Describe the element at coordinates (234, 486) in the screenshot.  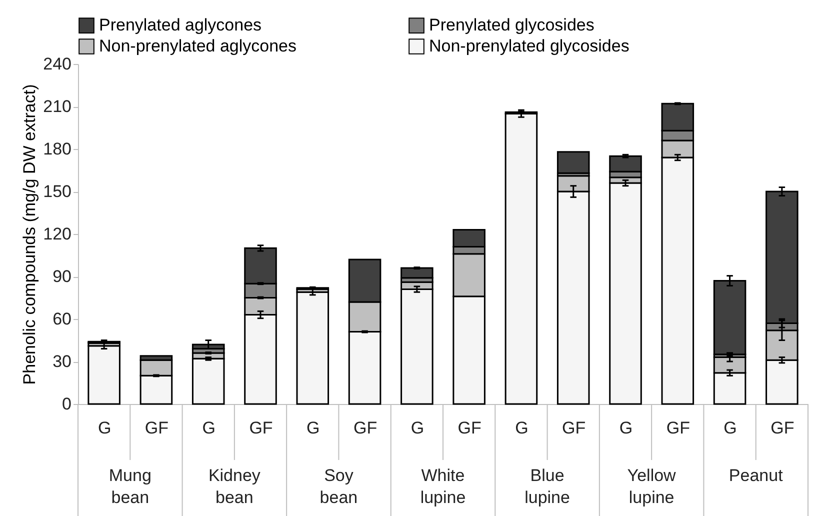
I see `text: Kidney bean` at that location.